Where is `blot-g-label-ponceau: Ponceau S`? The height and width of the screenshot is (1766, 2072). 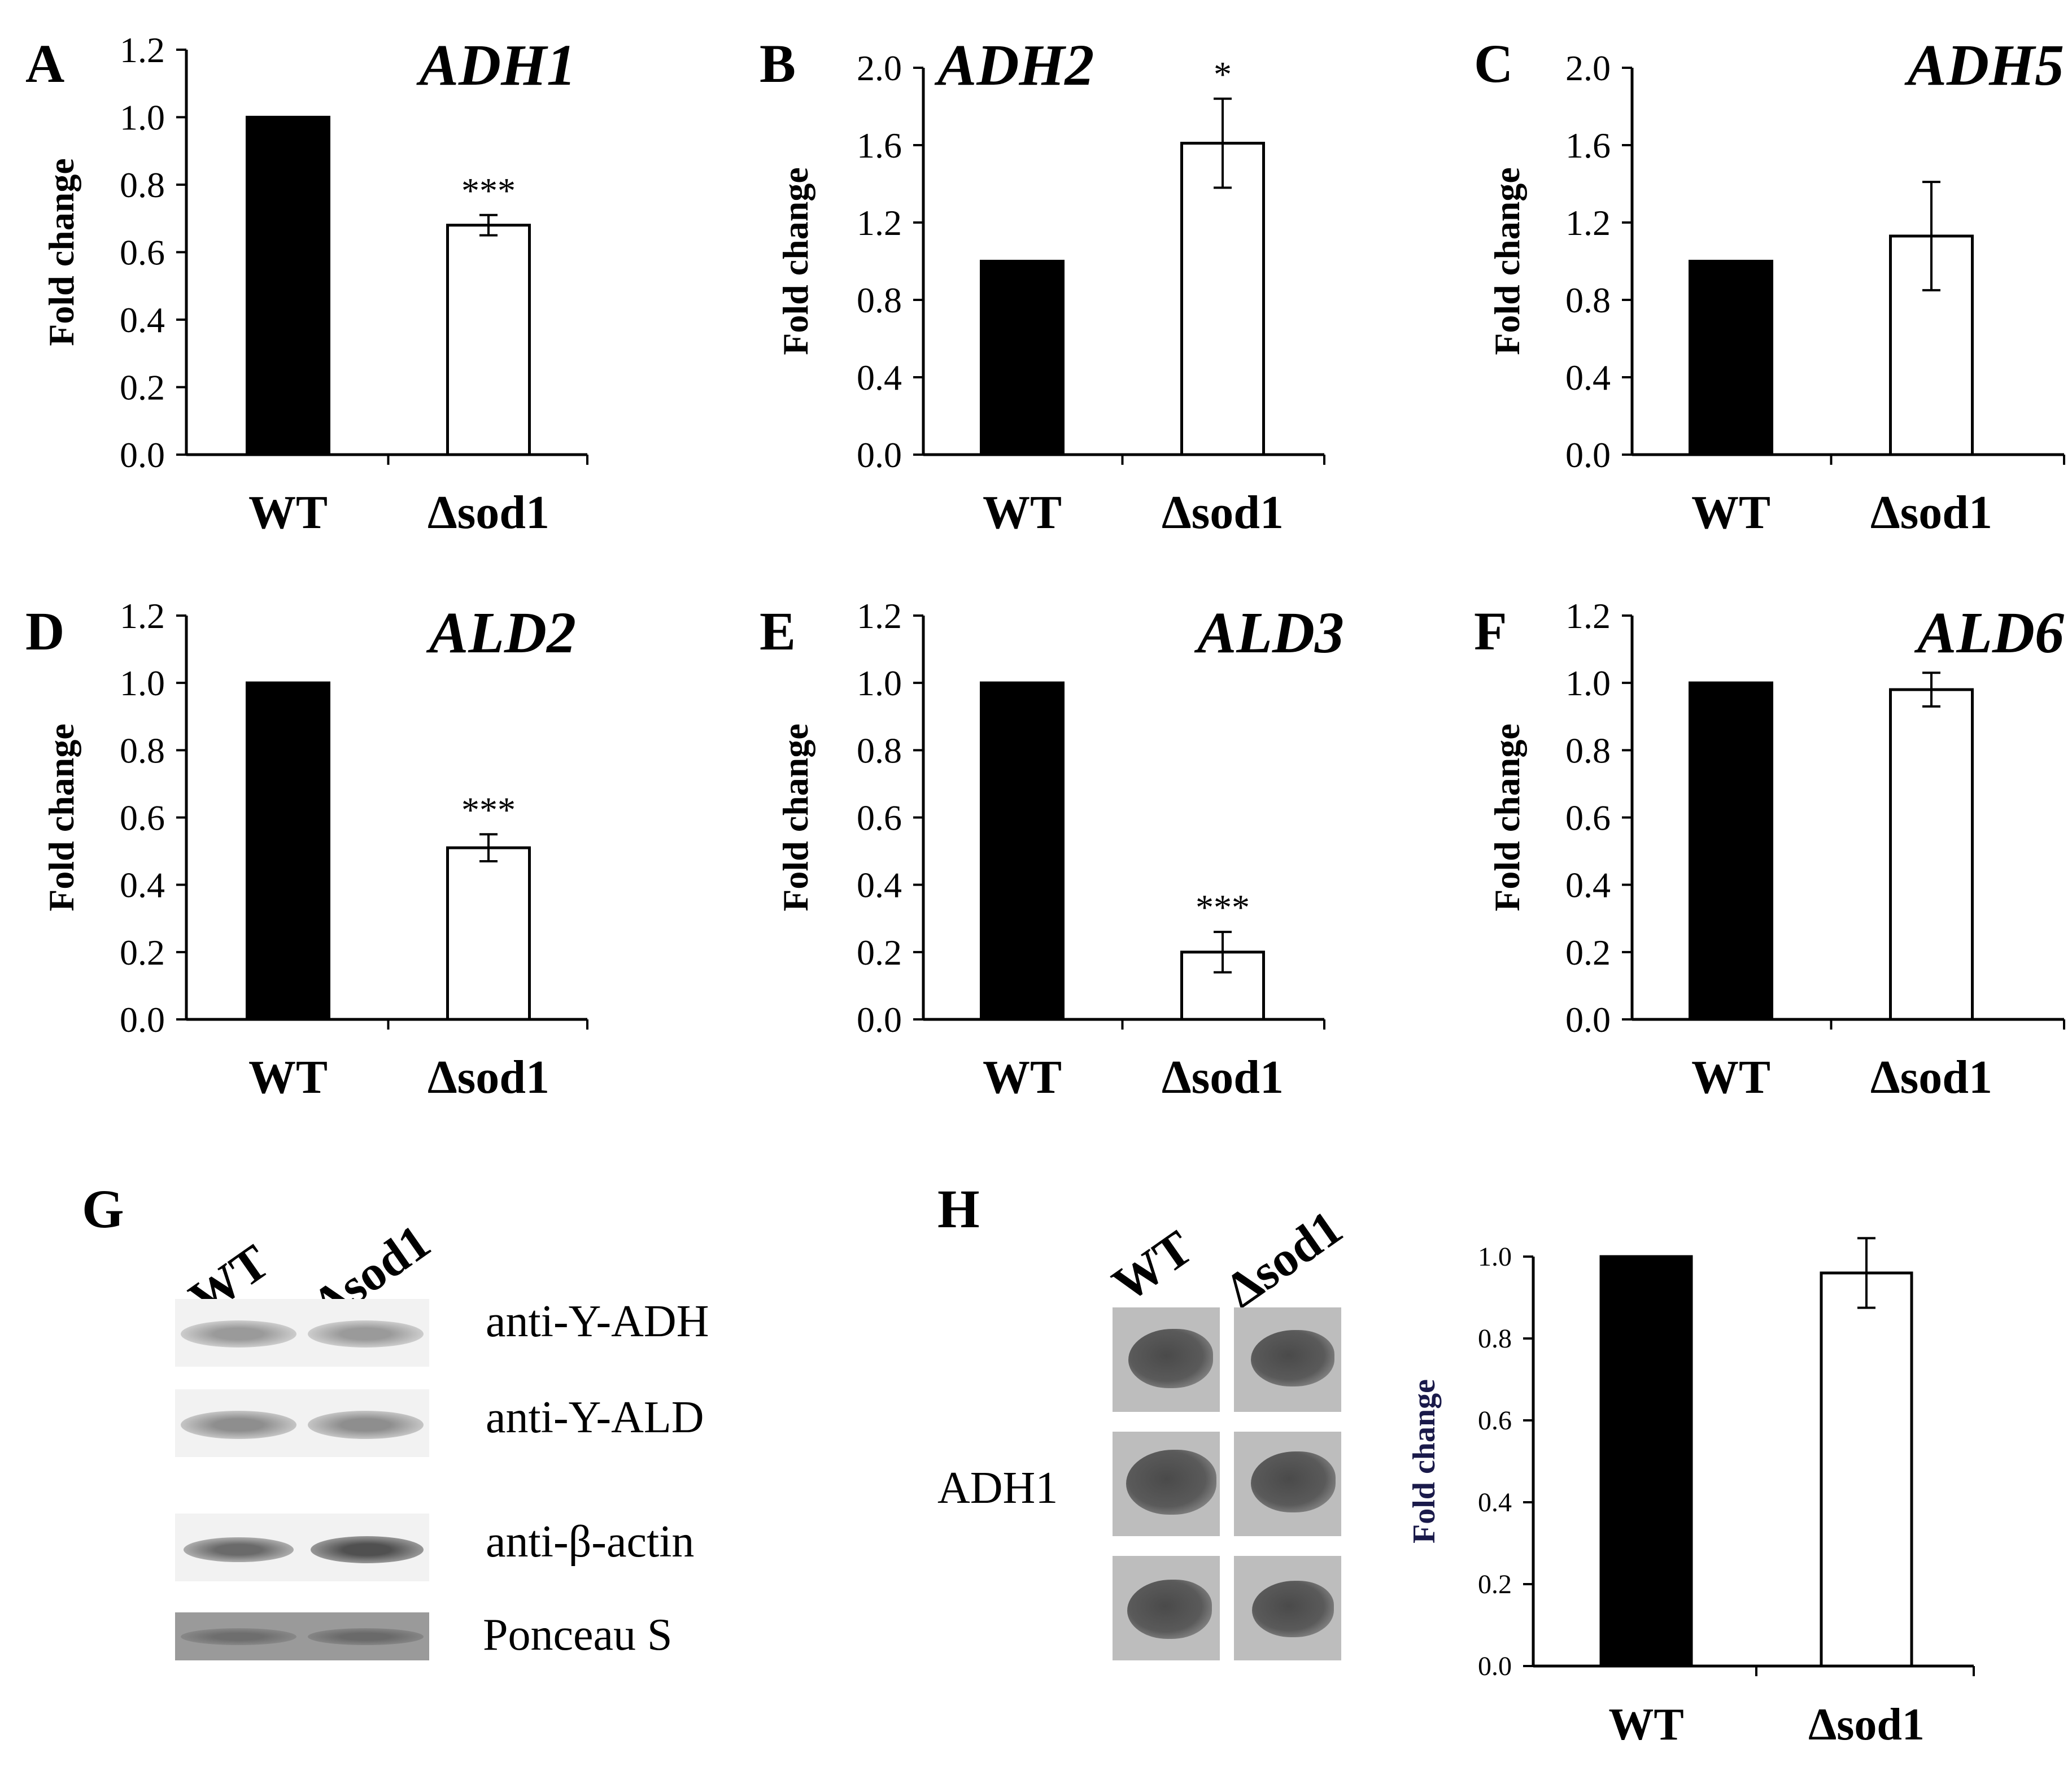 blot-g-label-ponceau: Ponceau S is located at coordinates (578, 1635).